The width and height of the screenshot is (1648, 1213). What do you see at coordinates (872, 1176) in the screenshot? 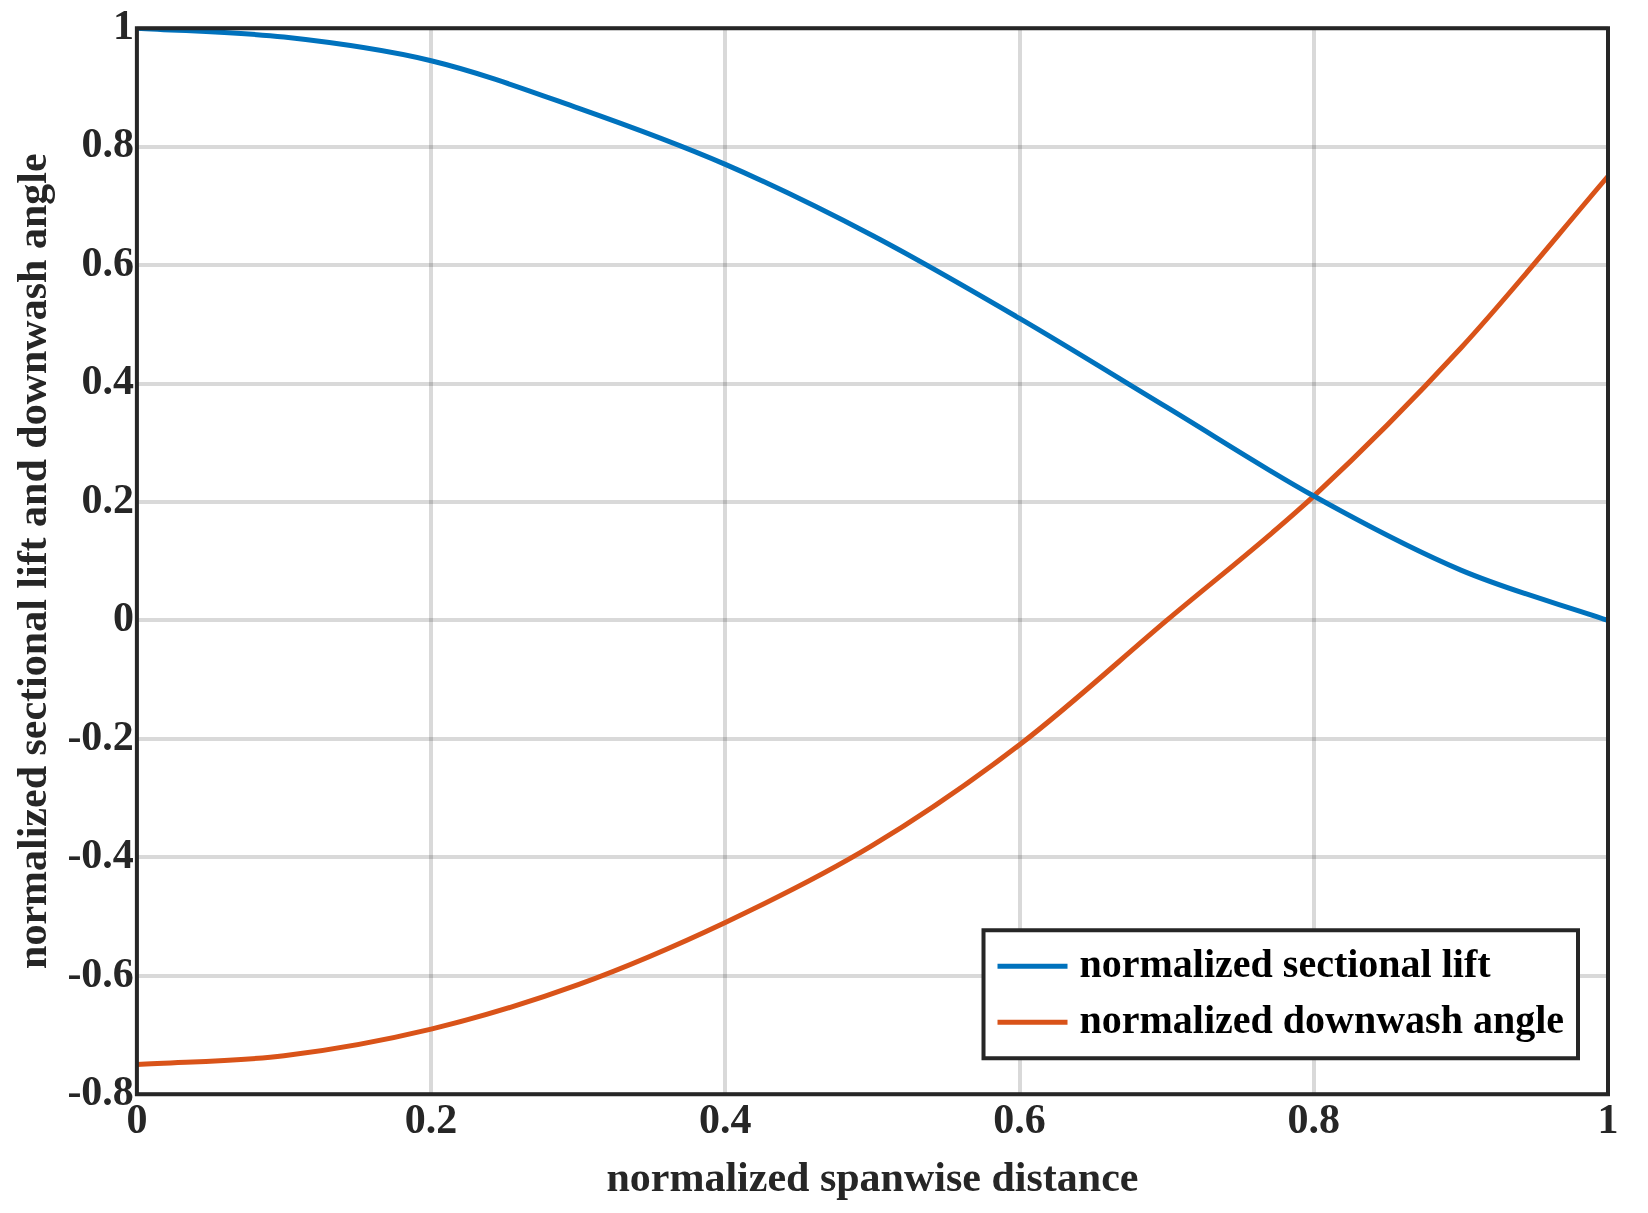
I see `x-axis-title: normalized spanwise distance` at bounding box center [872, 1176].